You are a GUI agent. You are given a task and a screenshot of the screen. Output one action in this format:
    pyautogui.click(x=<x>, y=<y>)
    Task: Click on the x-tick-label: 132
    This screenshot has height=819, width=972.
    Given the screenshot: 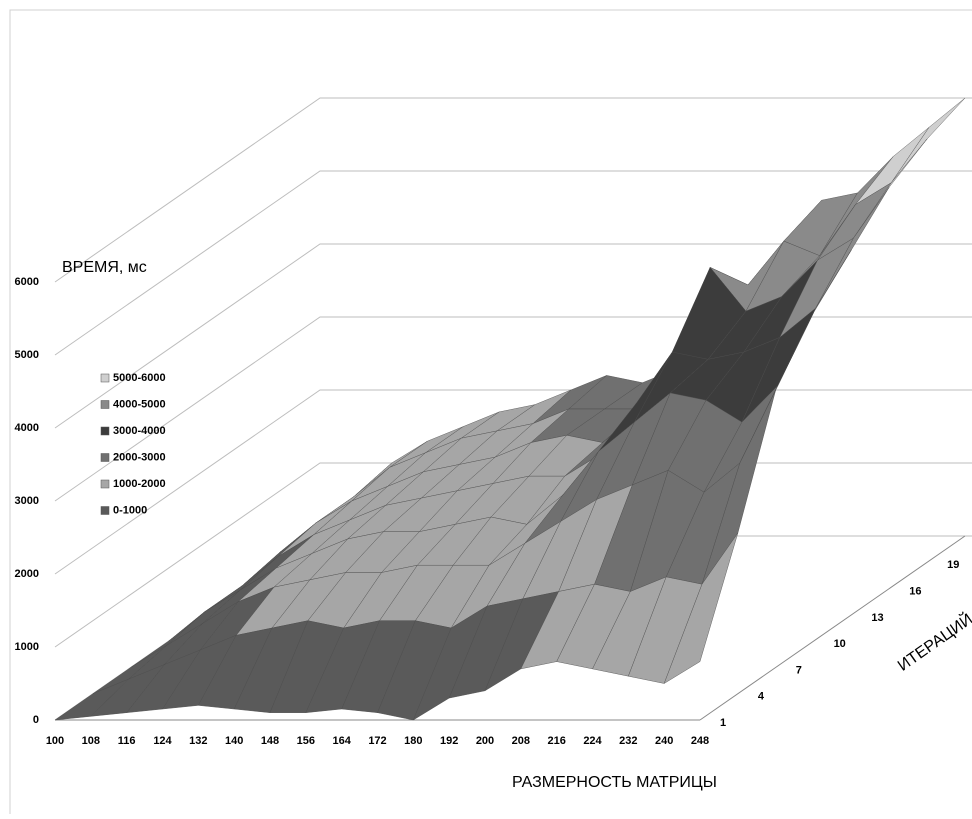 What is the action you would take?
    pyautogui.click(x=198, y=741)
    